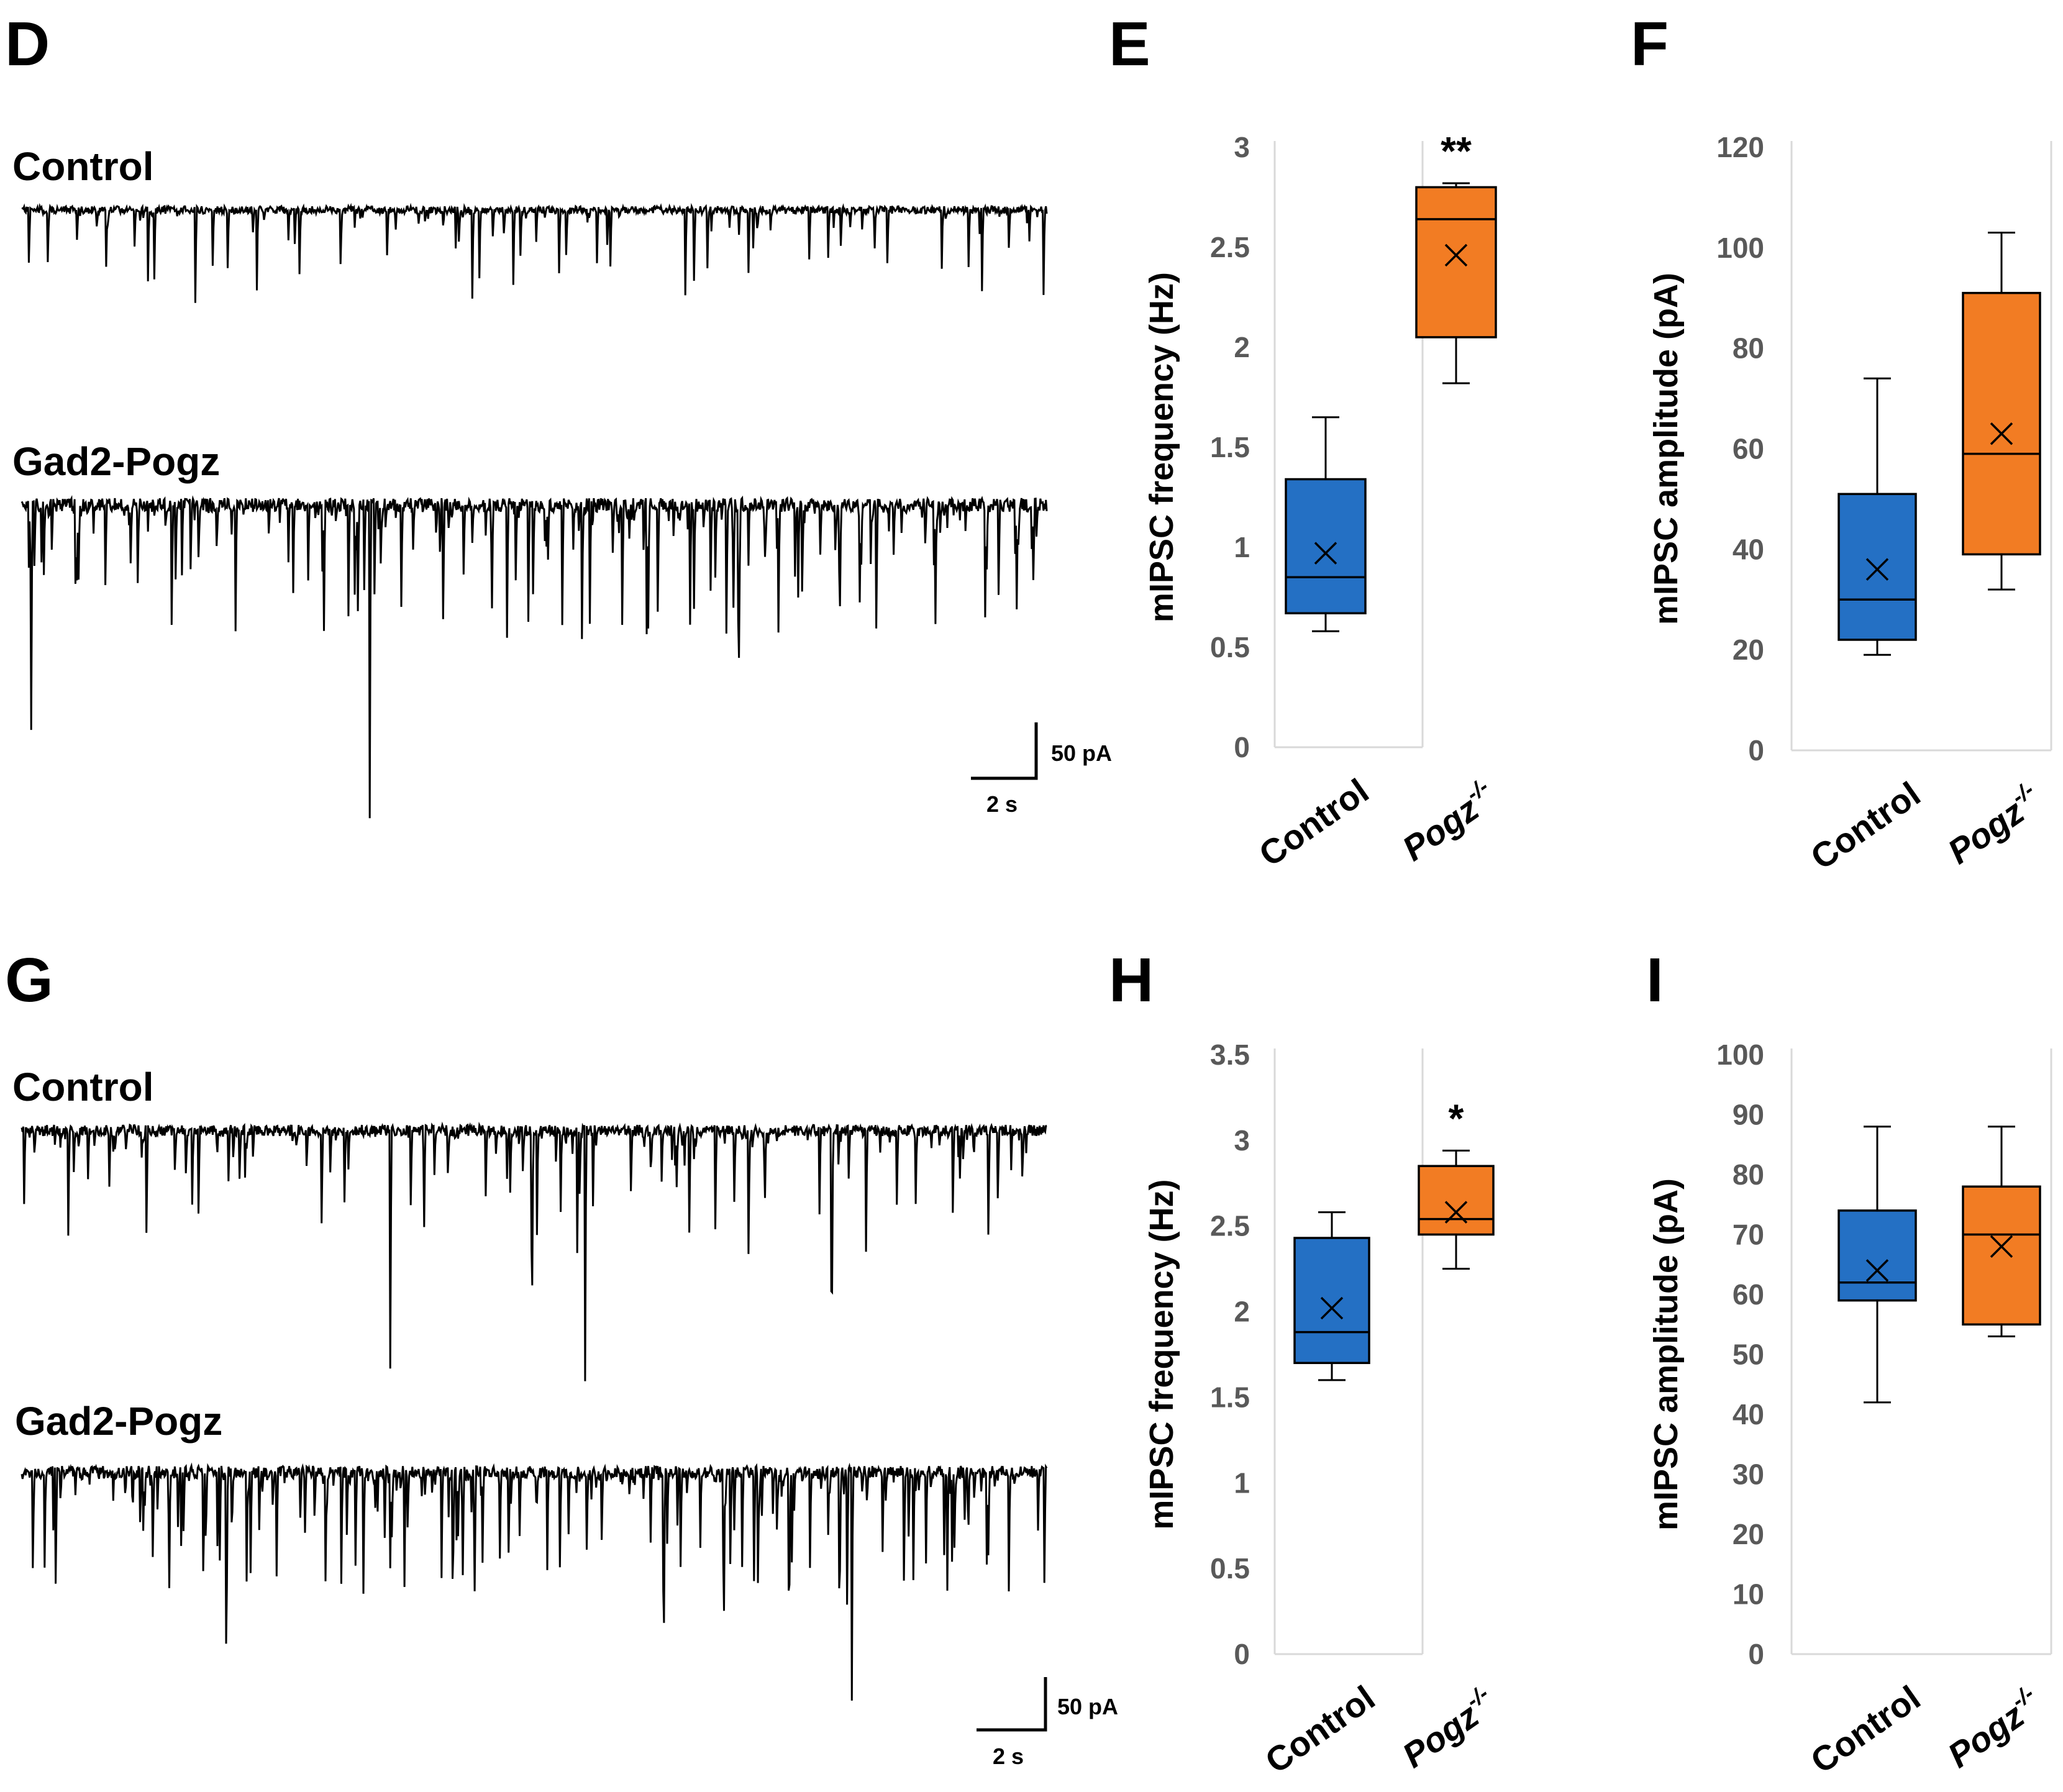 This screenshot has height=1792, width=2063. I want to click on scale-bar-g-y-label: 50 pA, so click(1087, 1706).